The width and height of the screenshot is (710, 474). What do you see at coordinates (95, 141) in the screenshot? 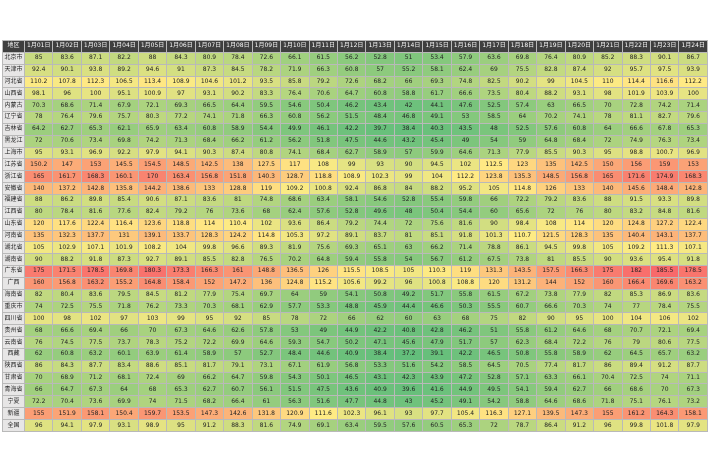
I see `heat-cell: 73.4` at bounding box center [95, 141].